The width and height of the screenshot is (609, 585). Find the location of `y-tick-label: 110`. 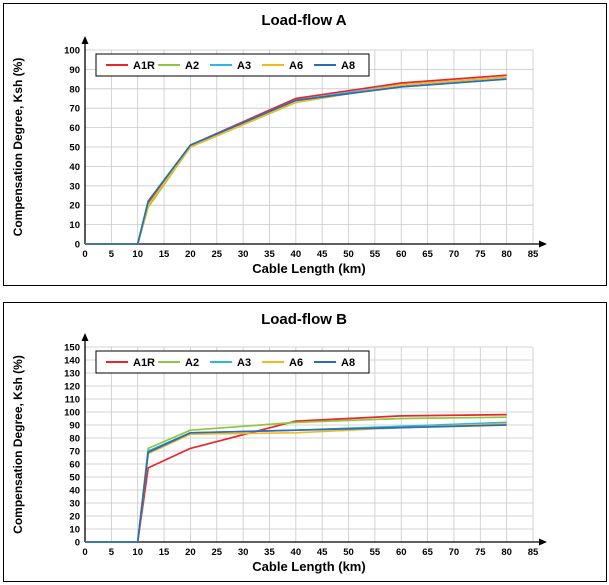

y-tick-label: 110 is located at coordinates (72, 400).